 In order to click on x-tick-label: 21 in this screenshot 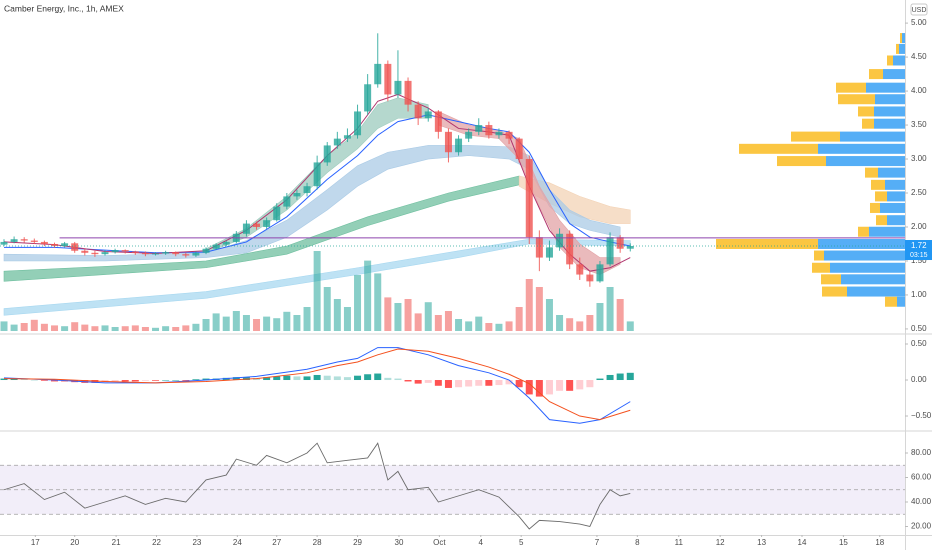, I will do `click(116, 542)`.